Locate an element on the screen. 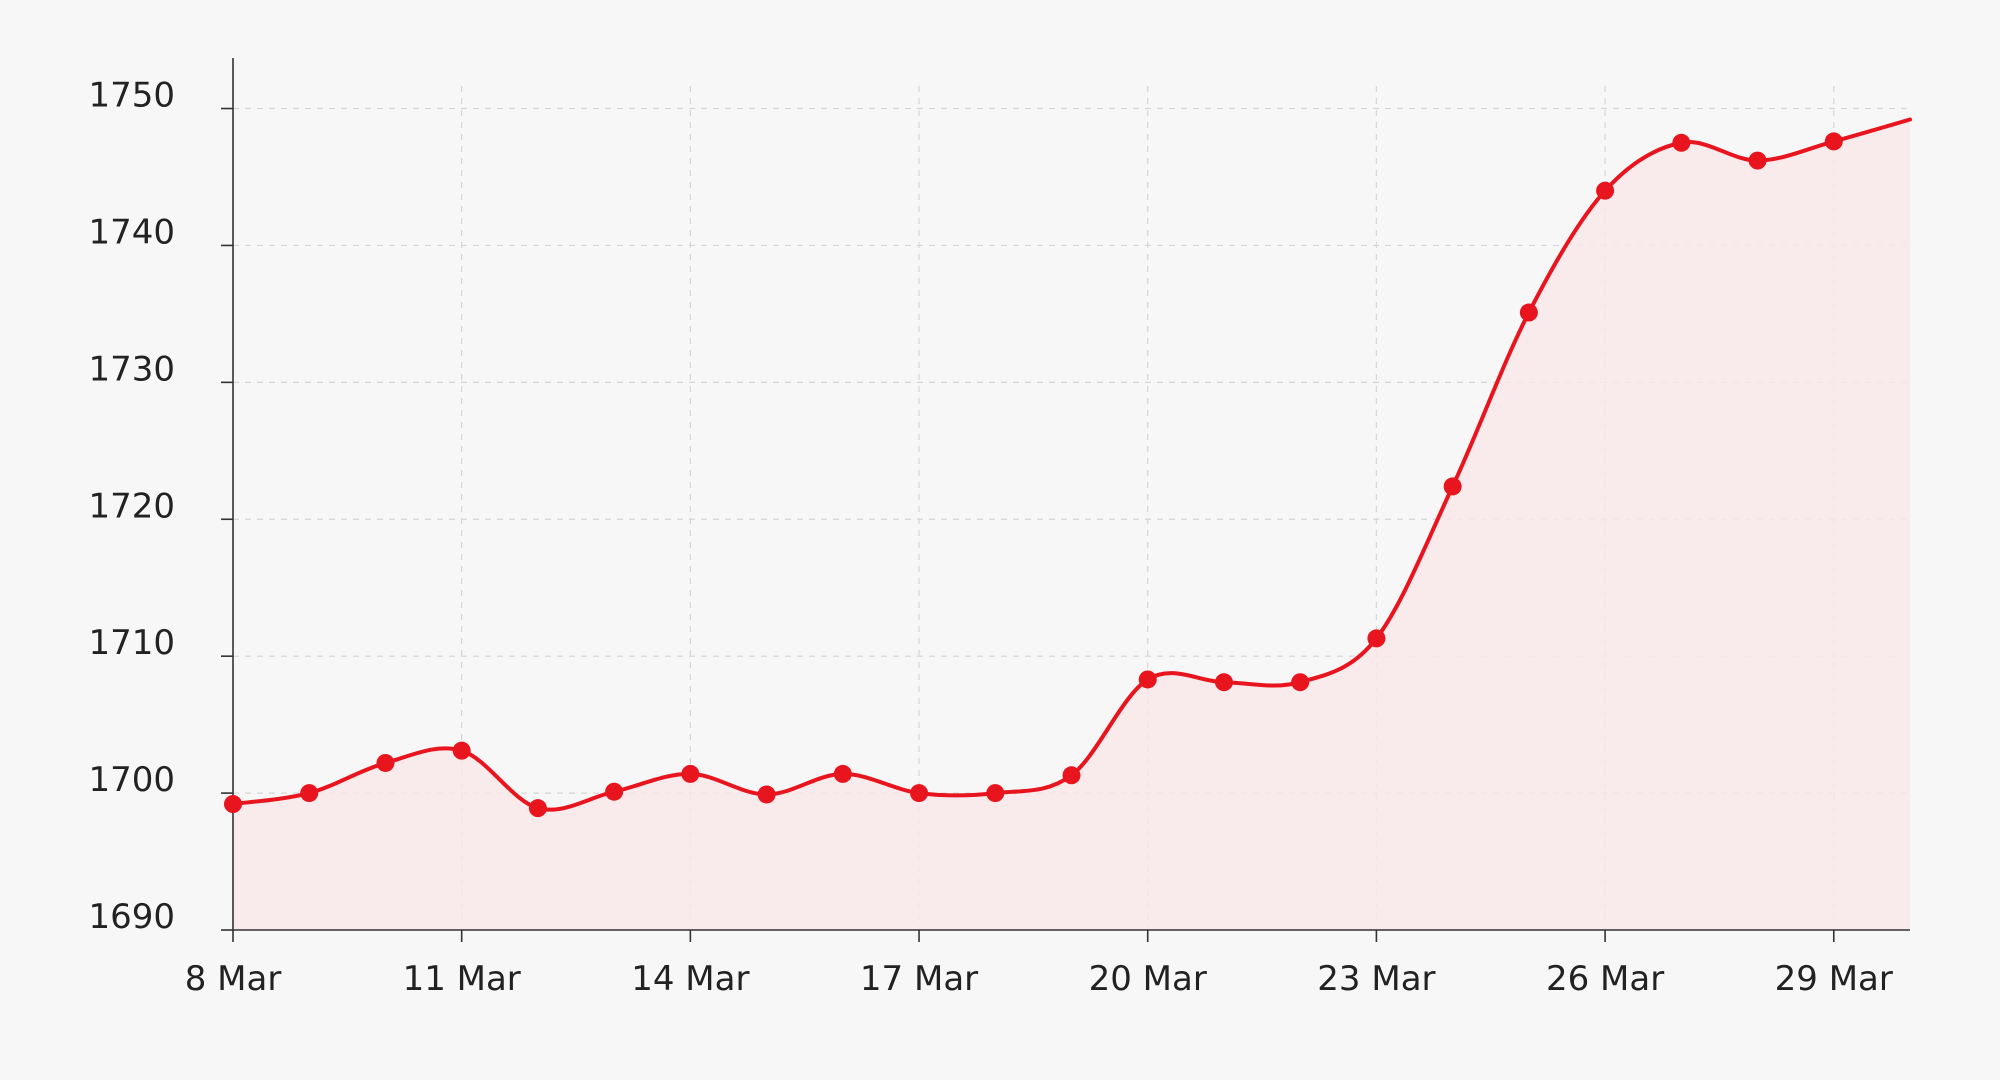  x-tick-label: 11 Mar is located at coordinates (462, 979).